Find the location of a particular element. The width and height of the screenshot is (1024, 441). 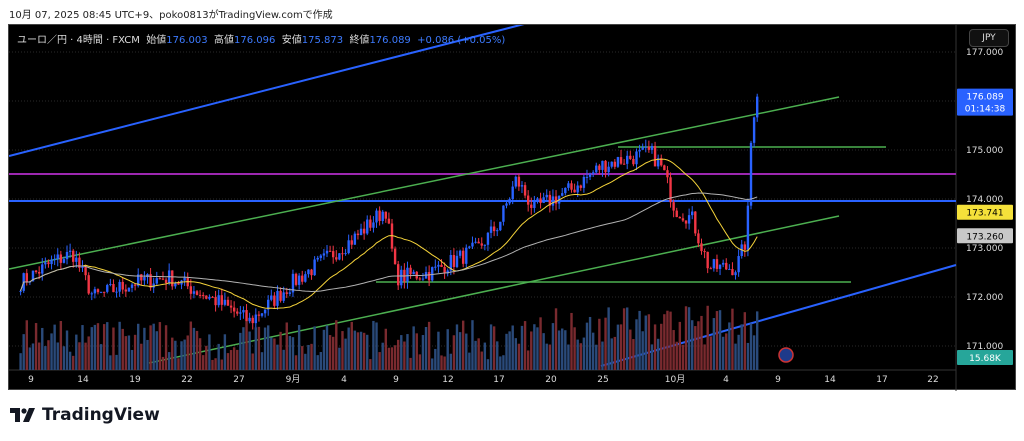

last-price-label: 176.089 01:14:38 is located at coordinates (985, 102).